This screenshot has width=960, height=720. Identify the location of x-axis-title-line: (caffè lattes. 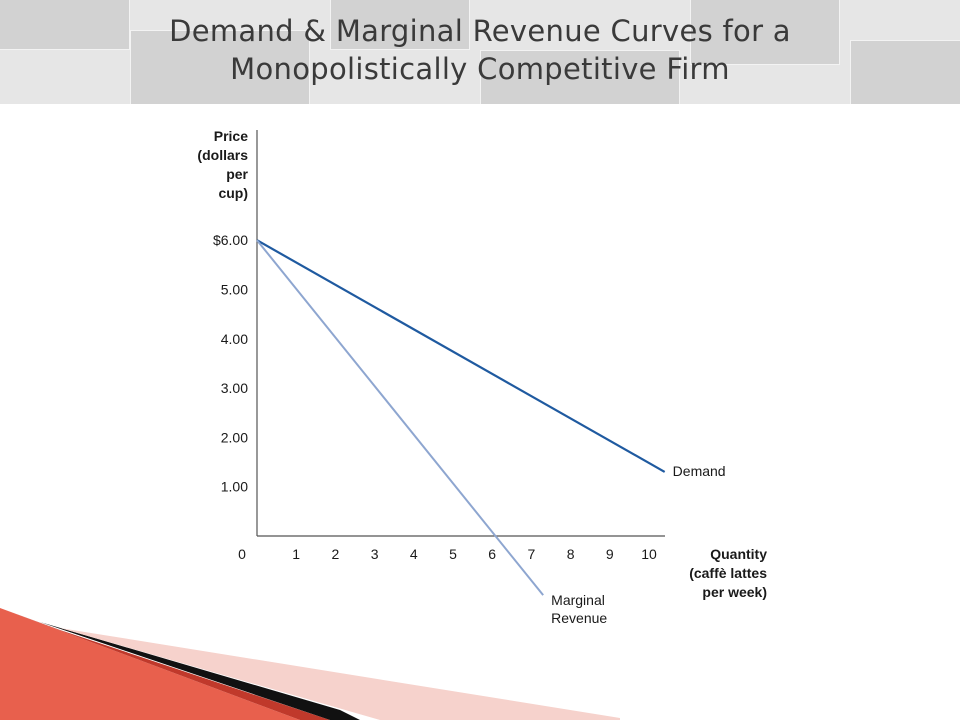
(728, 573).